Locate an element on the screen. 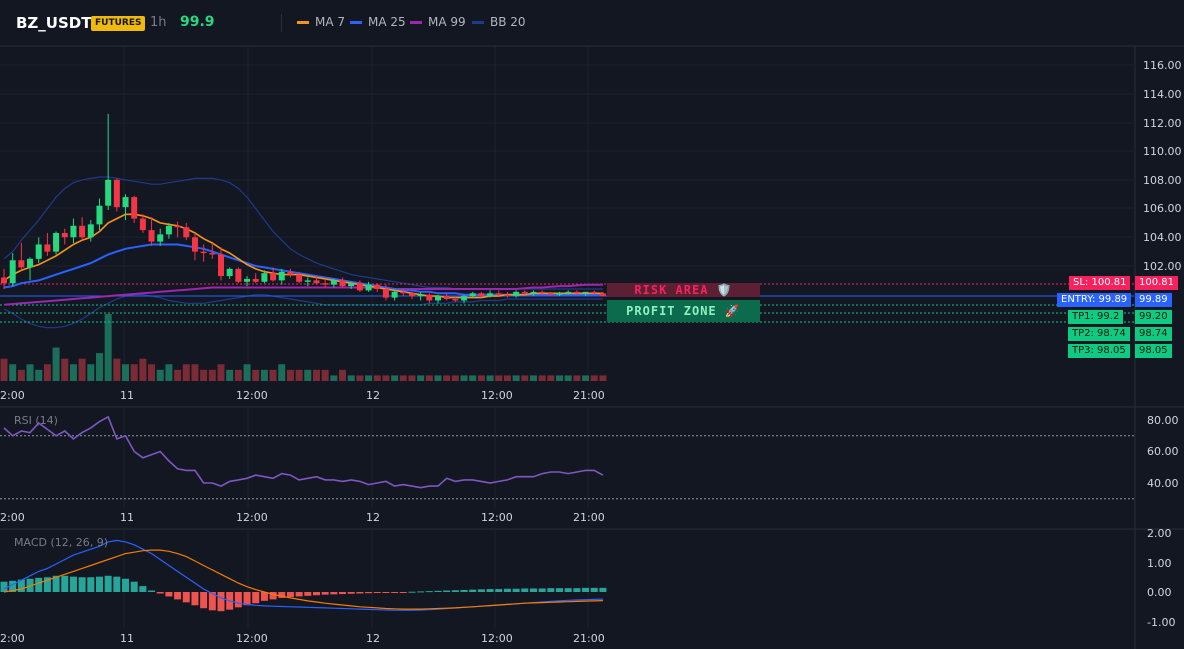  symbol-name: BZ_USDT is located at coordinates (54, 23).